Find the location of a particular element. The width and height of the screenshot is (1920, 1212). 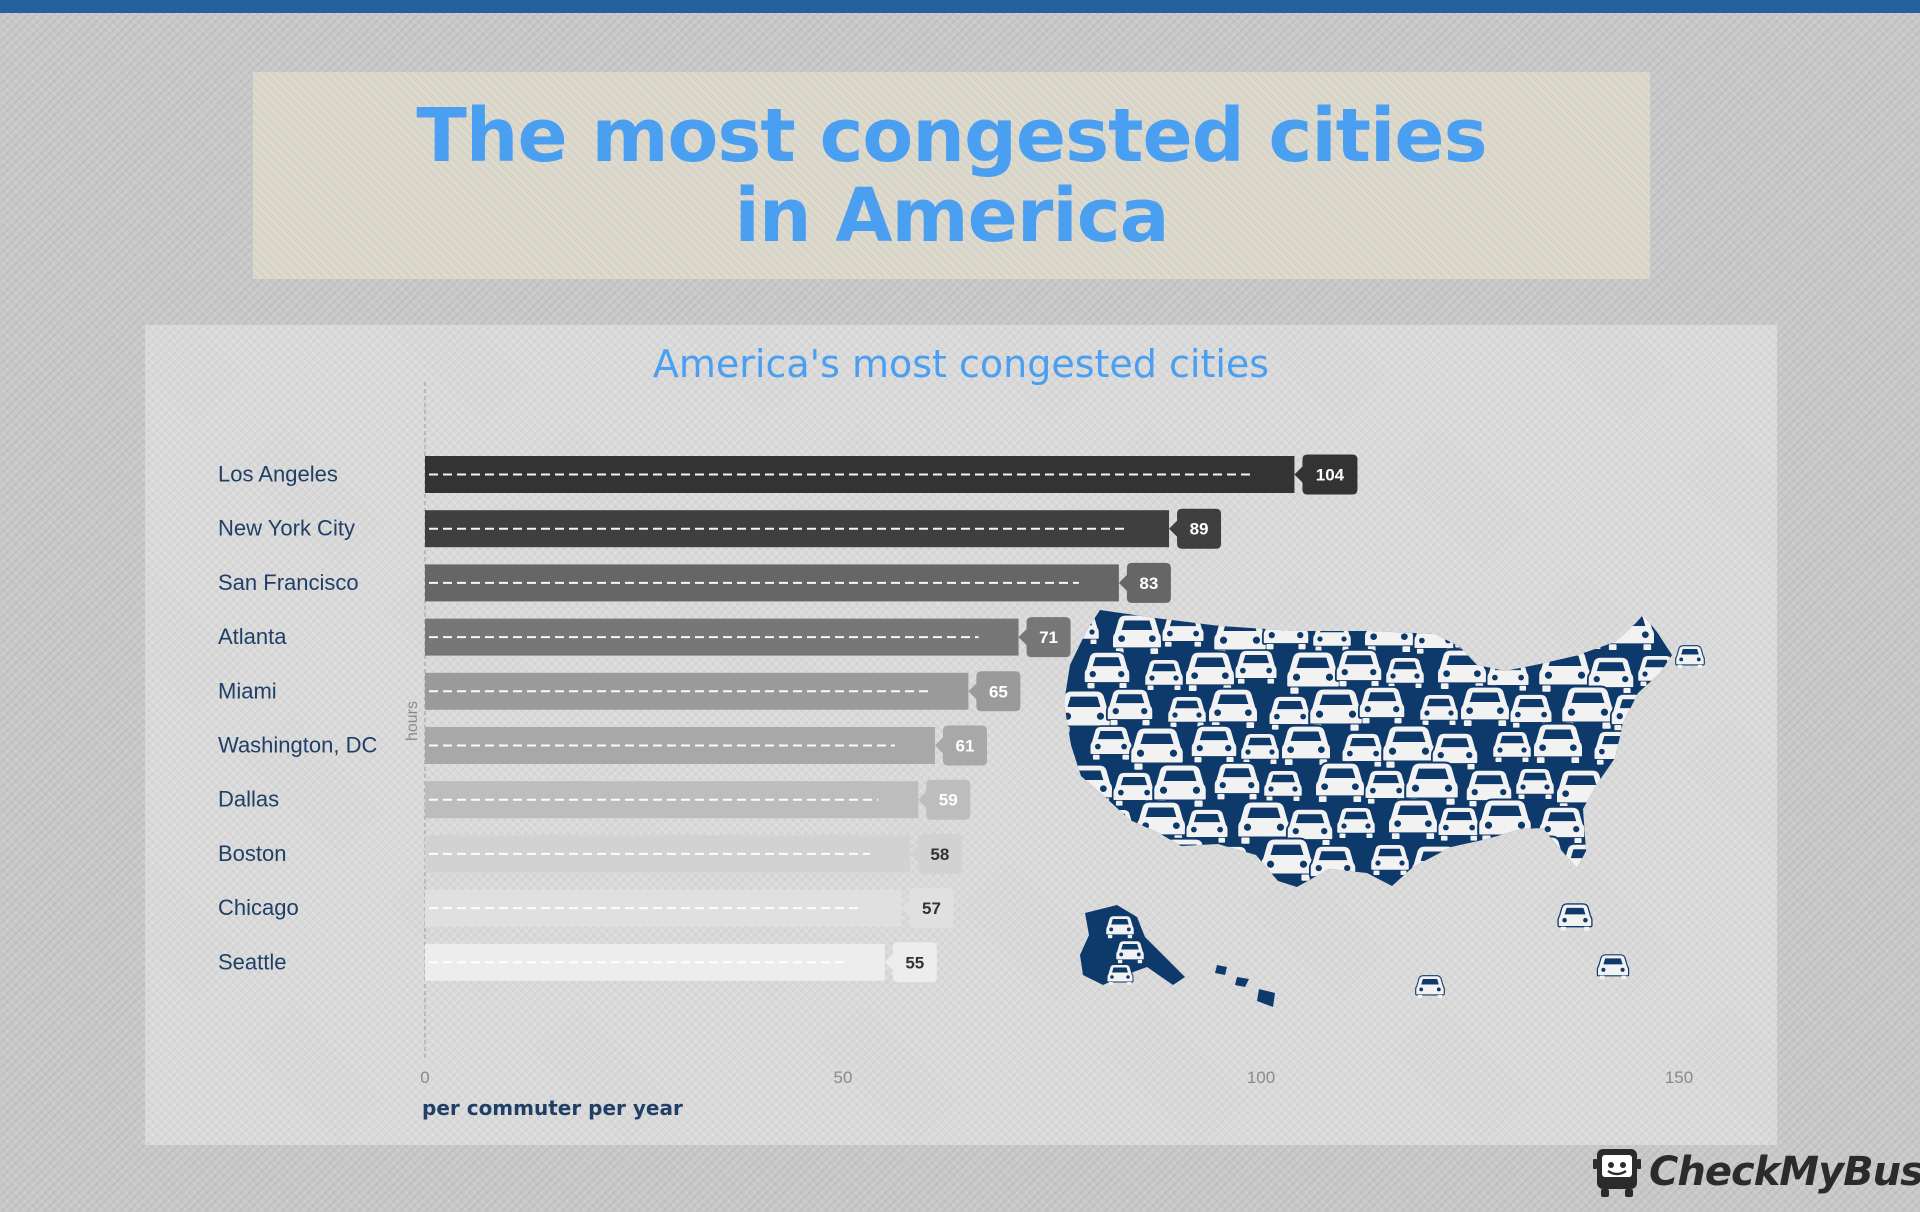

category-label: Miami is located at coordinates (247, 690).